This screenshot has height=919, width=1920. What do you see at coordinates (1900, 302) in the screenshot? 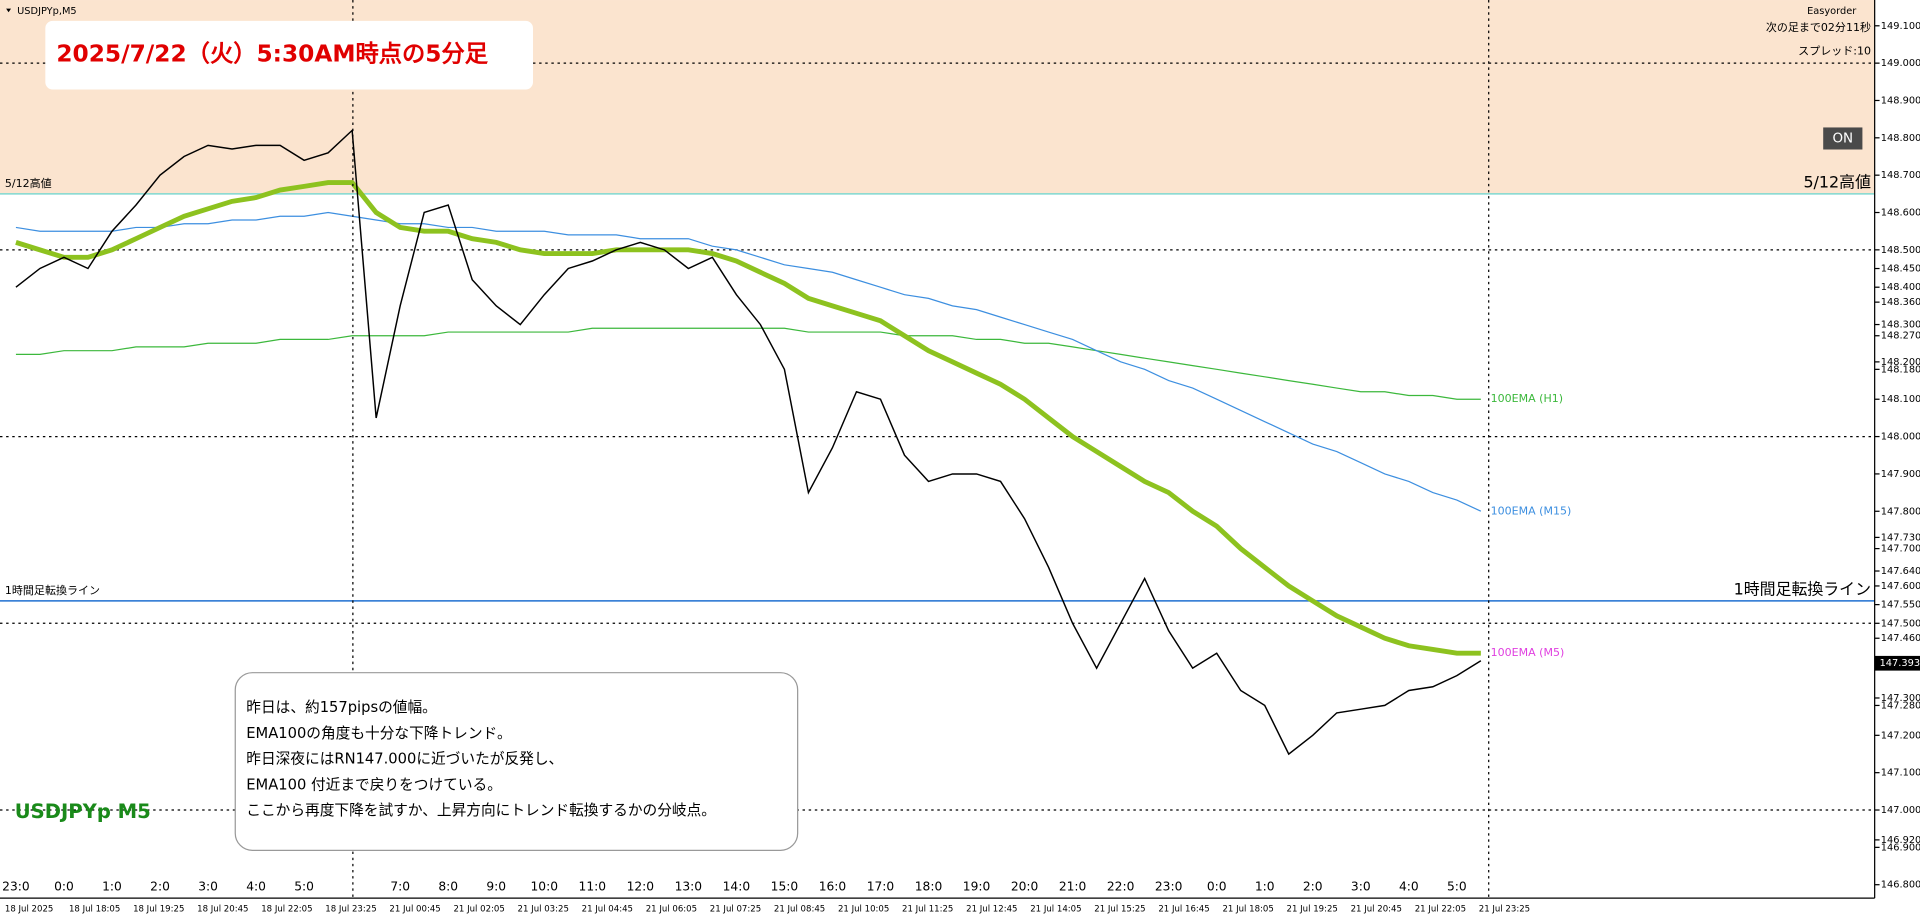
I see `y-tick-label: 148.360` at bounding box center [1900, 302].